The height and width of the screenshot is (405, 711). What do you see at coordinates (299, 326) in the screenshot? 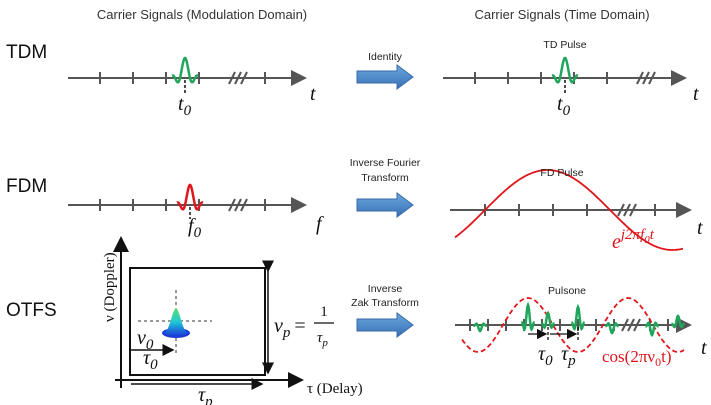
I see `equals: =` at bounding box center [299, 326].